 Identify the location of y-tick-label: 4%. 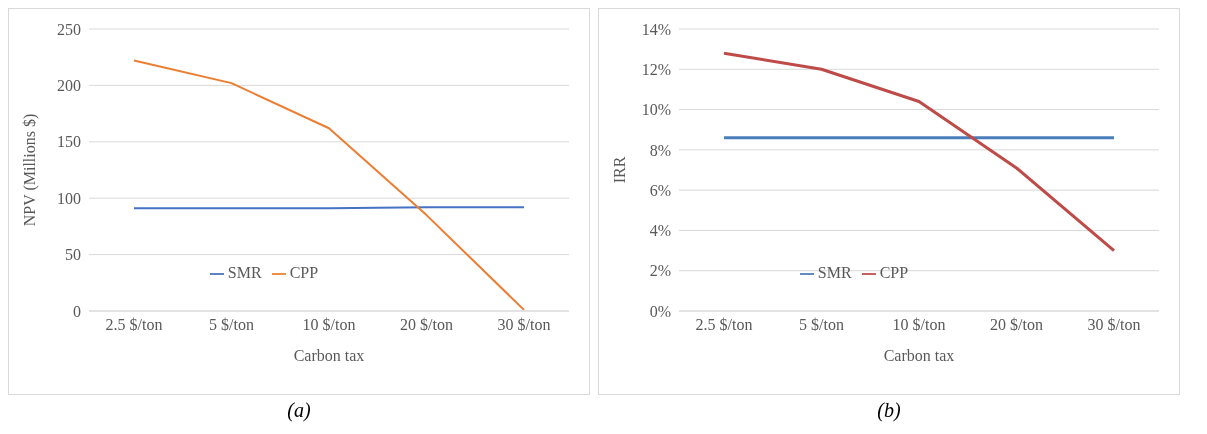
(660, 231).